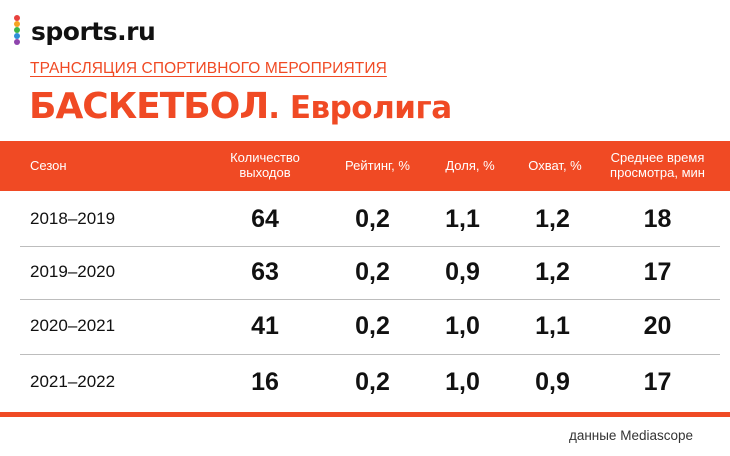 This screenshot has width=730, height=456. What do you see at coordinates (19, 31) in the screenshot?
I see `logo-dots-icon` at bounding box center [19, 31].